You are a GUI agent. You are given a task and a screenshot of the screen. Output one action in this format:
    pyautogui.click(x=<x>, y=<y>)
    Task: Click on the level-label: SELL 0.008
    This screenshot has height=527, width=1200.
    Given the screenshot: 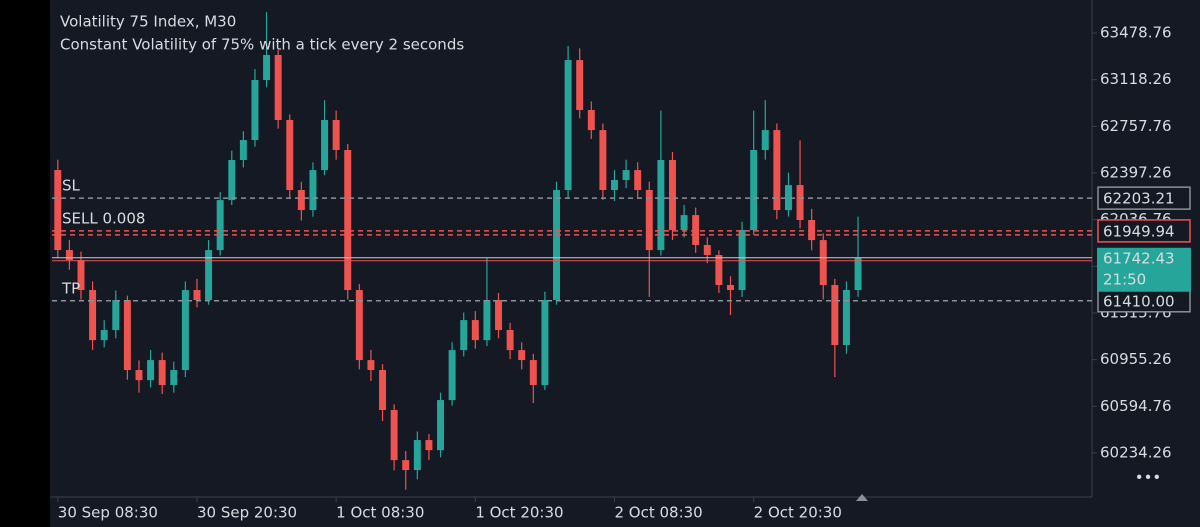 What is the action you would take?
    pyautogui.click(x=103, y=218)
    